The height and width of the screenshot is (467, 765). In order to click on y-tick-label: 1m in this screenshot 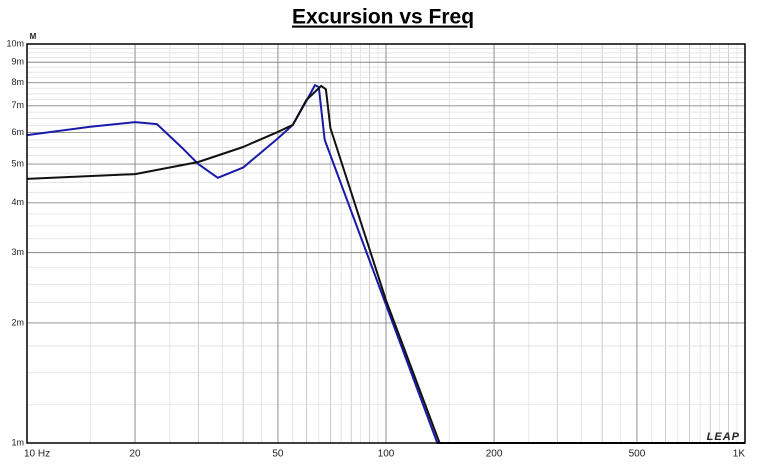, I will do `click(17, 442)`.